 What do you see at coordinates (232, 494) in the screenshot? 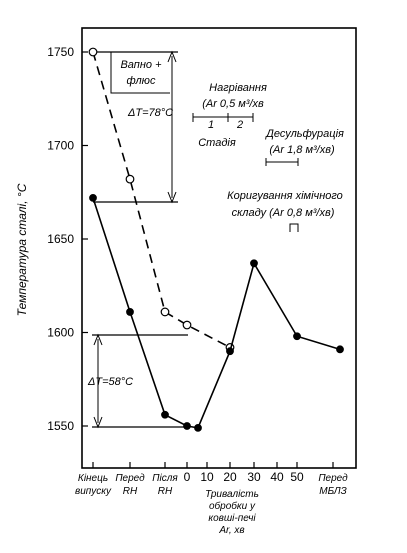
I see `x-axis-label: Тривалість` at bounding box center [232, 494].